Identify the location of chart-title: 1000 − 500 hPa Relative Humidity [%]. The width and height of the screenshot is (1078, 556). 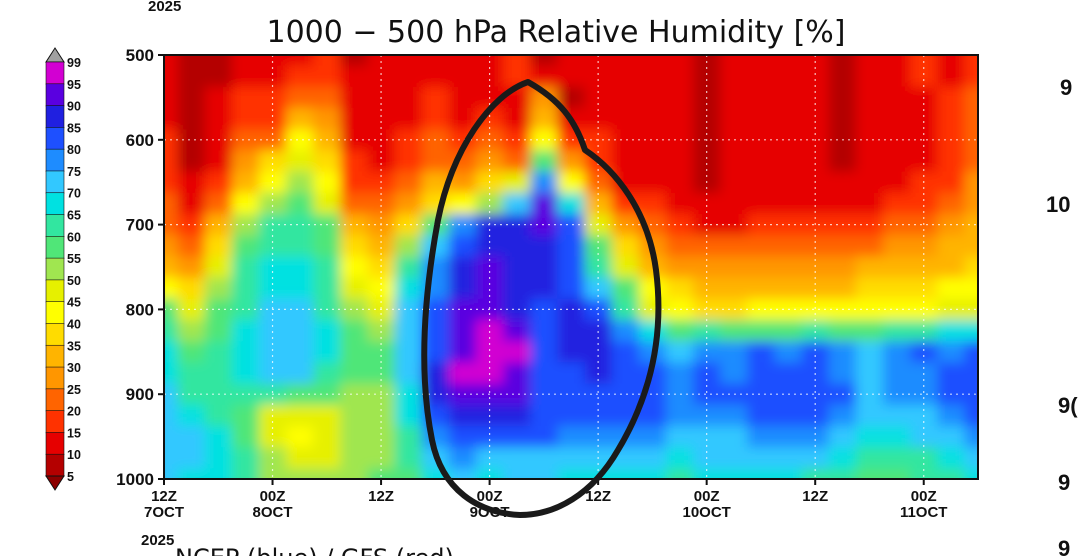
(555, 32).